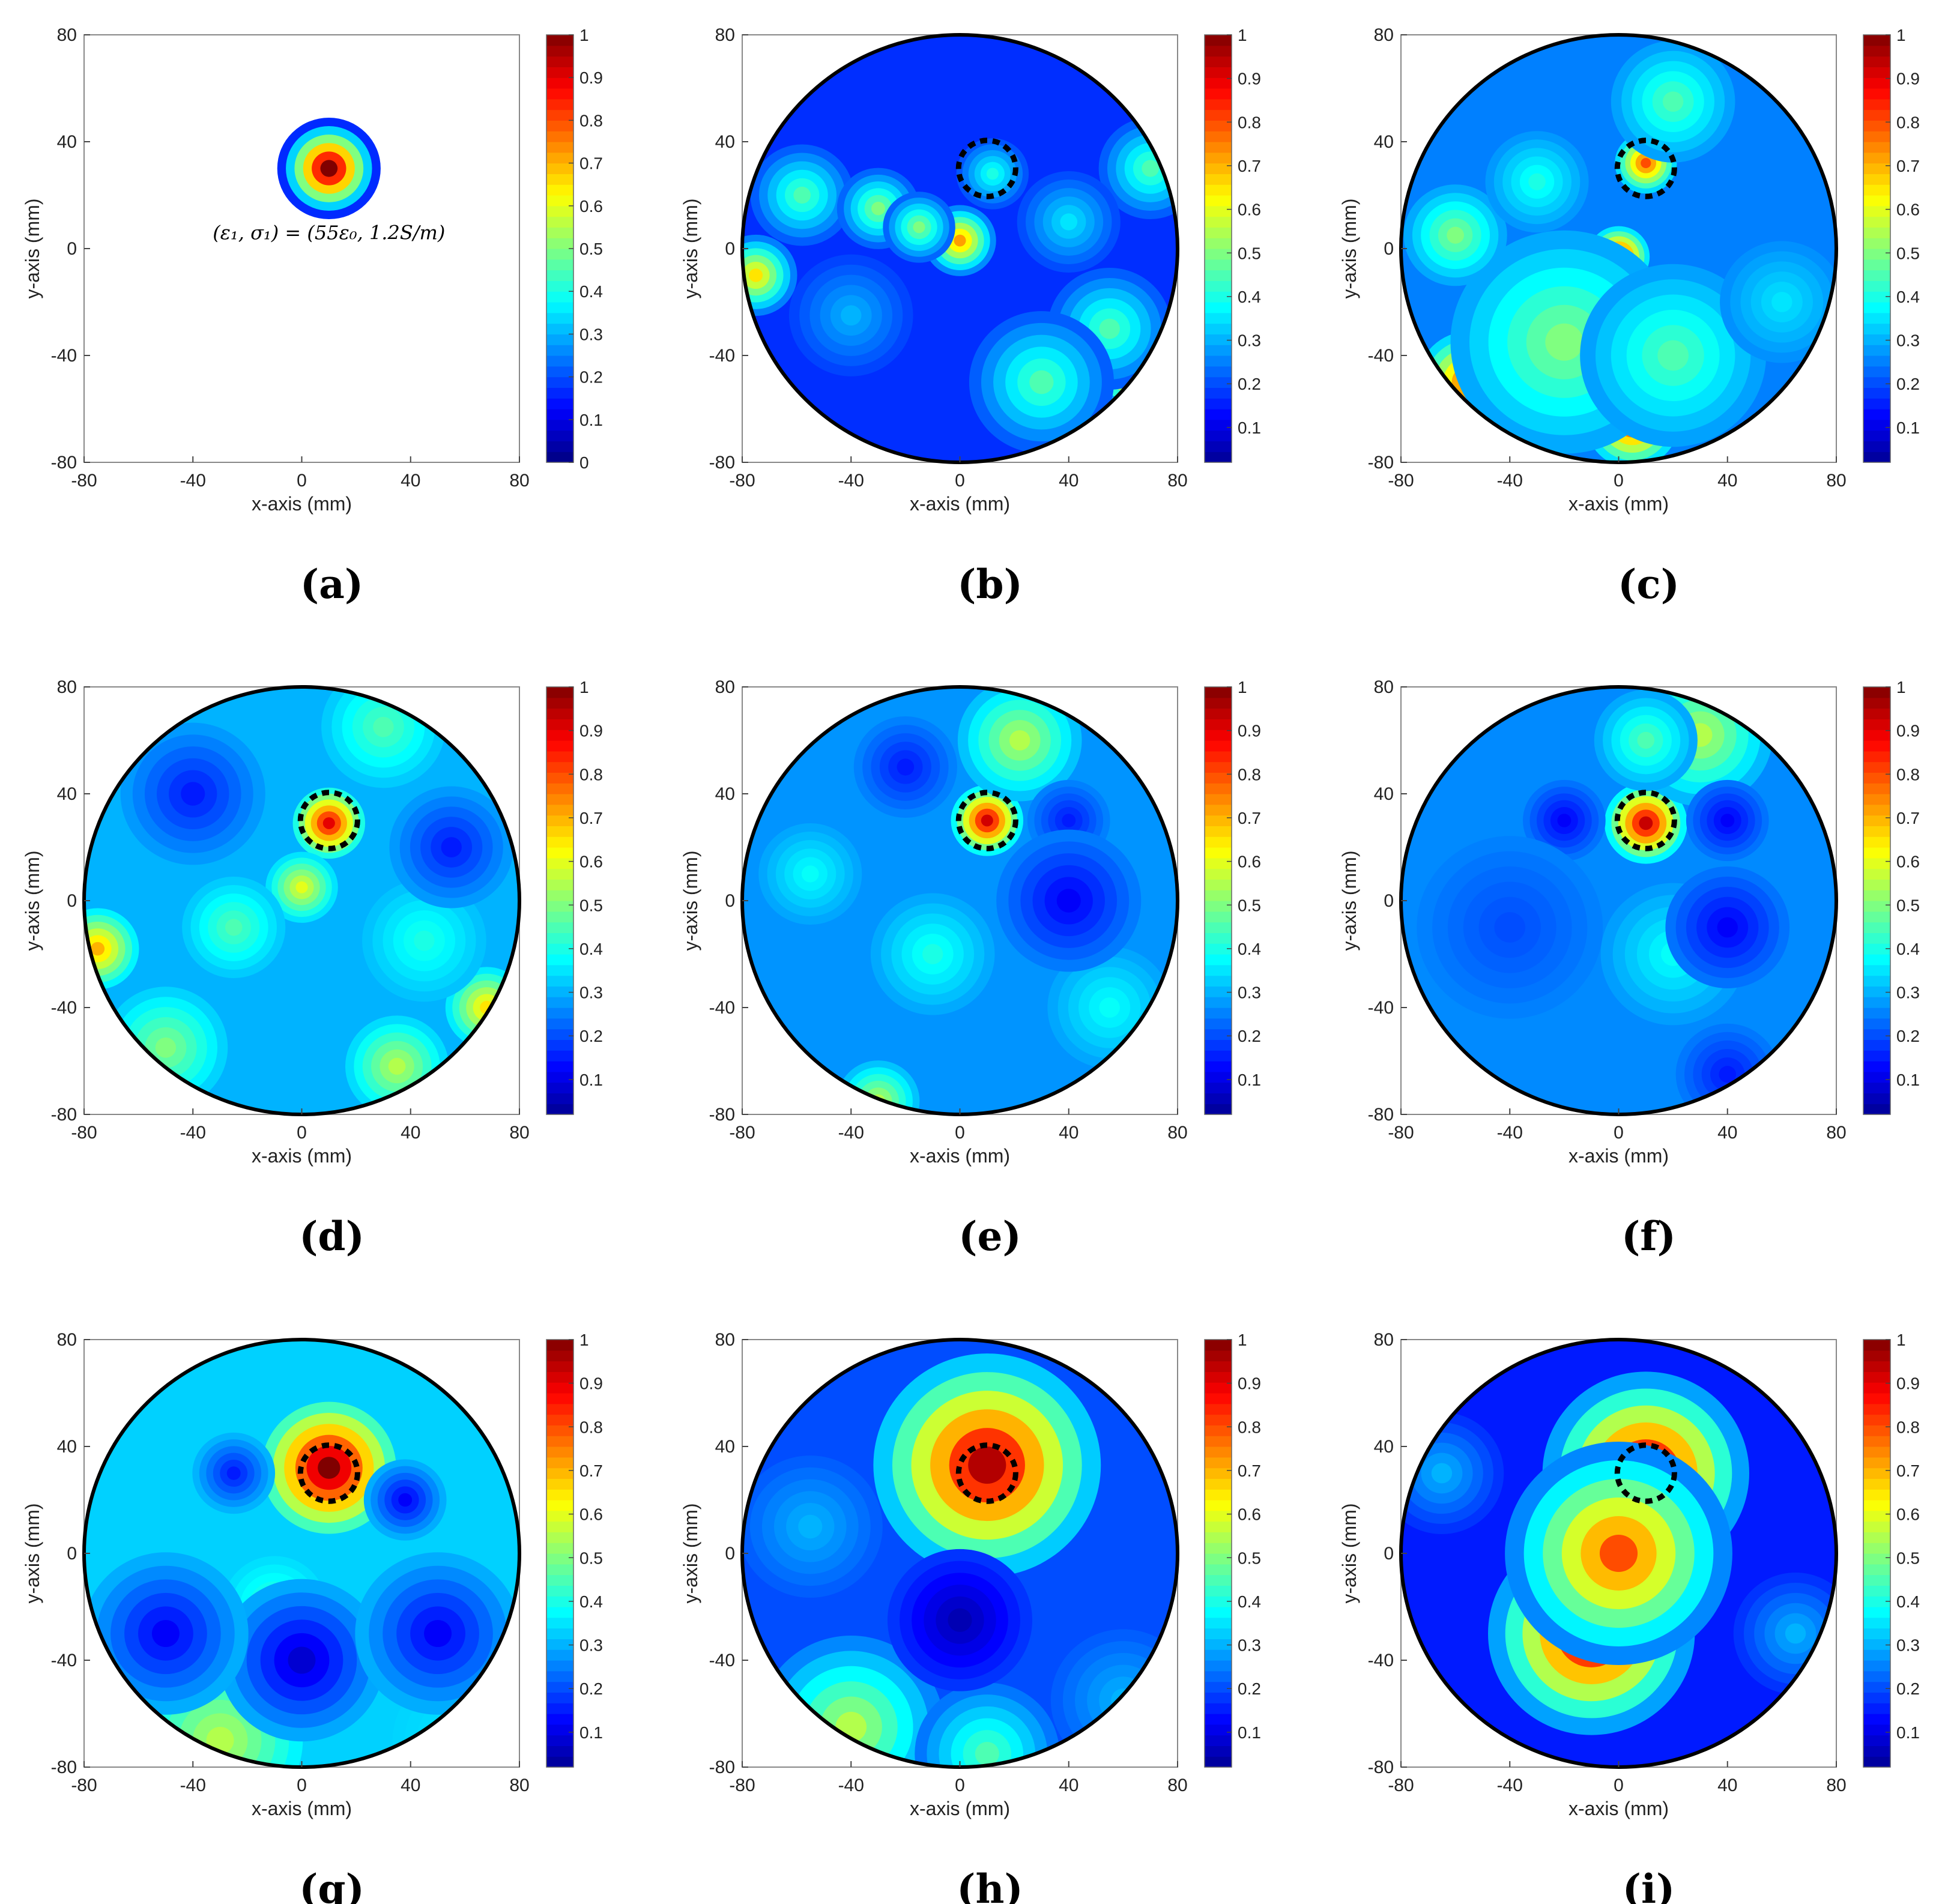 The width and height of the screenshot is (1933, 1904). I want to click on heat-field, so click(960, 900).